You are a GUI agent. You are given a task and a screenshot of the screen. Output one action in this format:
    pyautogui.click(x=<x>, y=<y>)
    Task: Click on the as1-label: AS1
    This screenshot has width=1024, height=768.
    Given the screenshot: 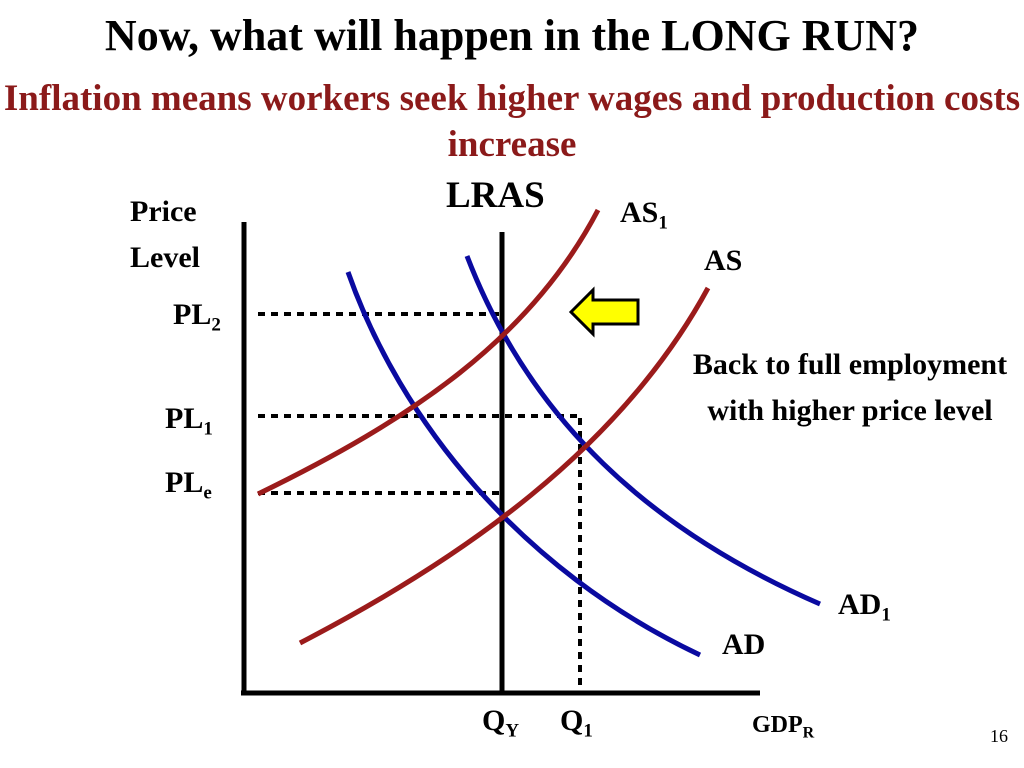 What is the action you would take?
    pyautogui.click(x=644, y=215)
    